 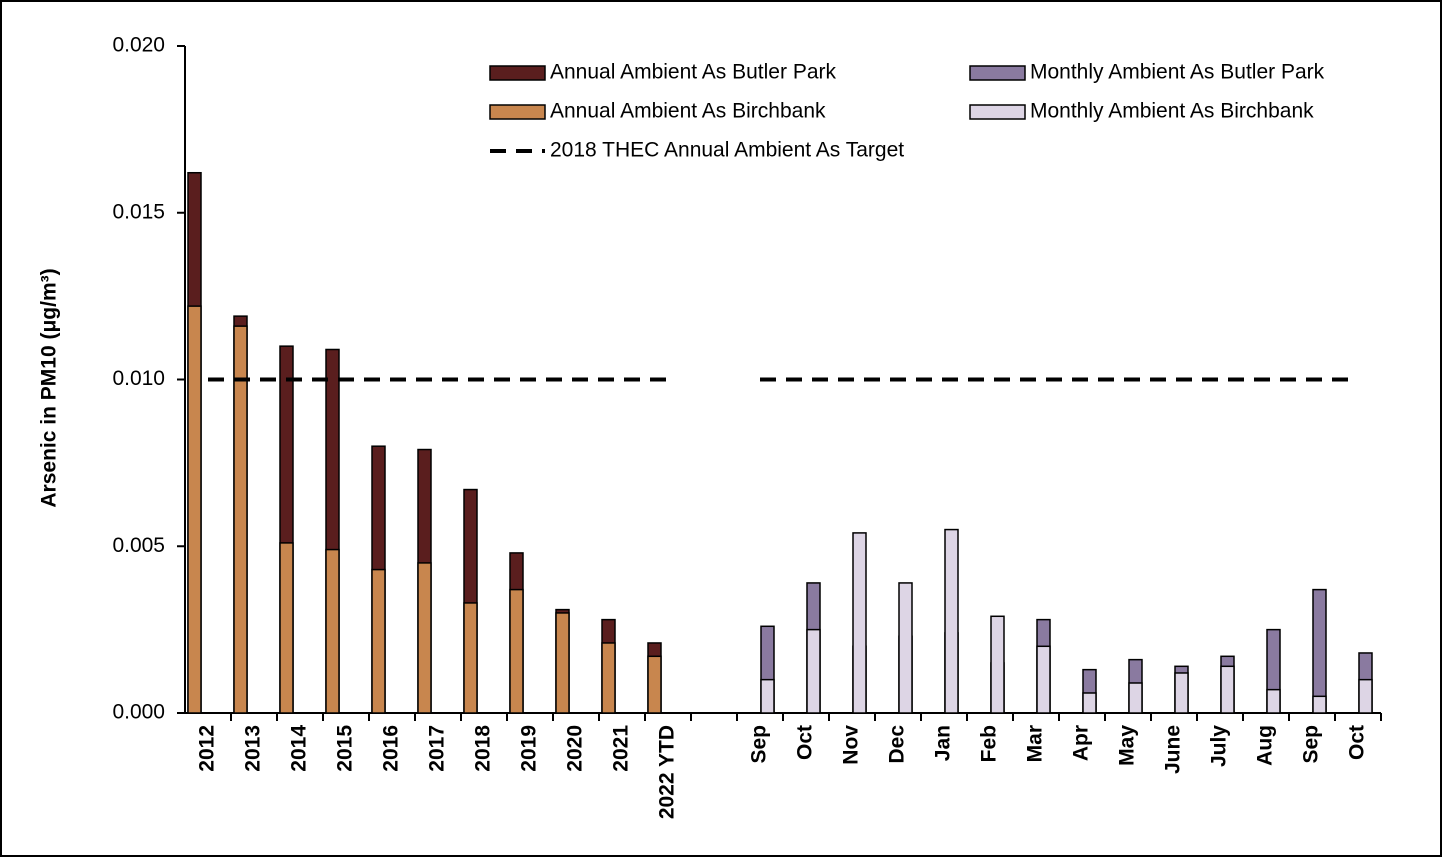 I want to click on x-tick-label: 2021, so click(x=621, y=748).